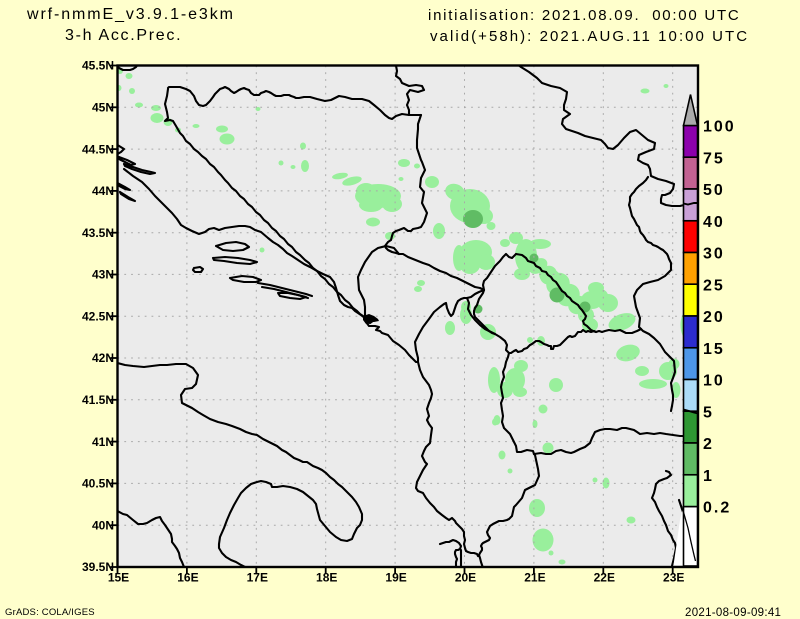 The height and width of the screenshot is (619, 800). What do you see at coordinates (673, 578) in the screenshot?
I see `svg-text: 23E` at bounding box center [673, 578].